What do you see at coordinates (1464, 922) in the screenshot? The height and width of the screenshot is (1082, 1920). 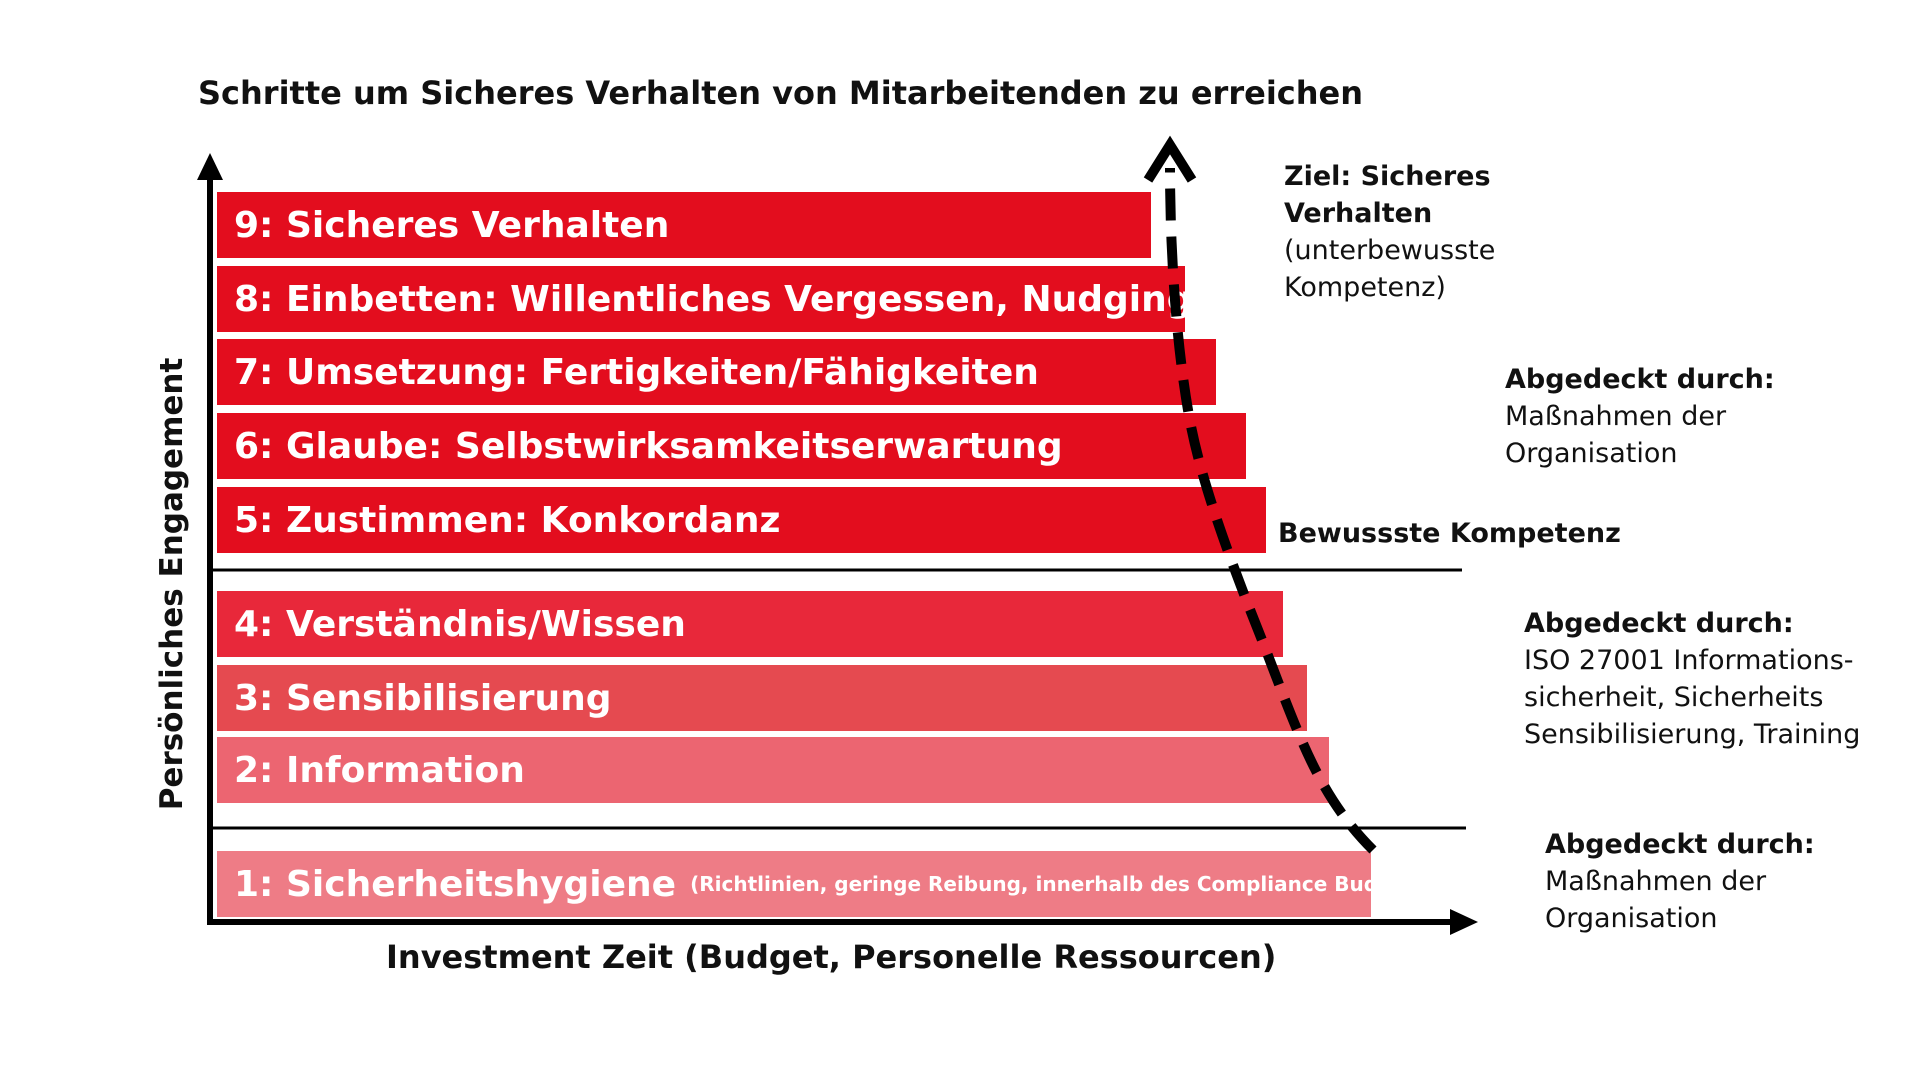 I see `x-axis-arrowhead` at bounding box center [1464, 922].